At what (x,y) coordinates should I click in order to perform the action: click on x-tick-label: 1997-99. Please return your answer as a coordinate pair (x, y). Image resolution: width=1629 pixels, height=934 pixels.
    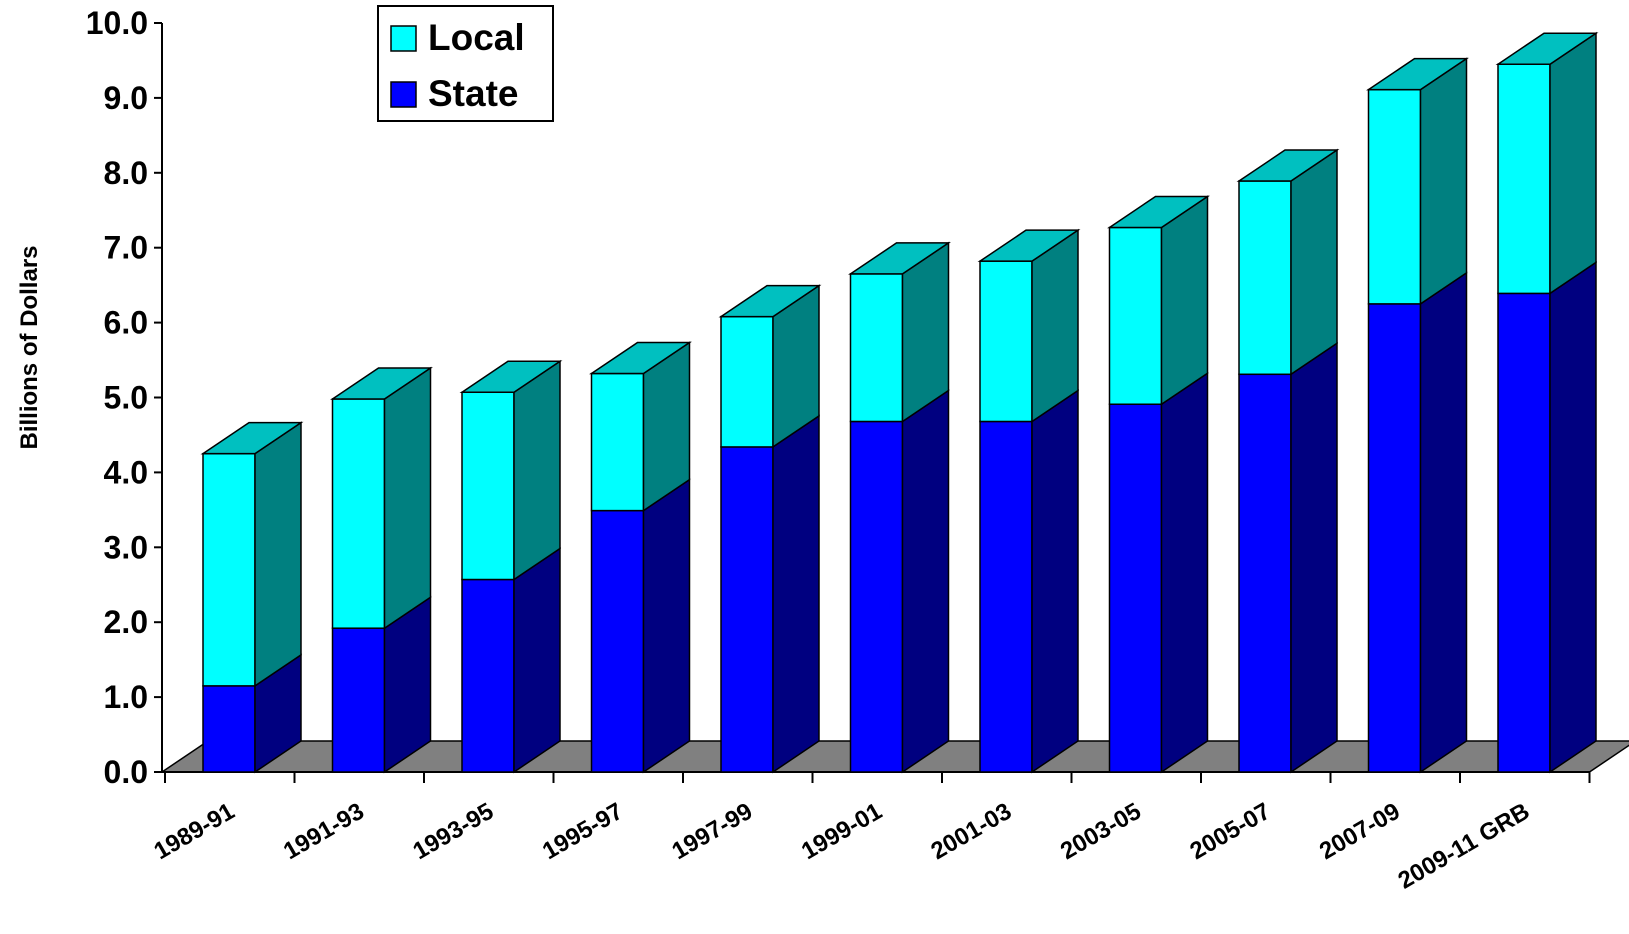
    Looking at the image, I should click on (712, 831).